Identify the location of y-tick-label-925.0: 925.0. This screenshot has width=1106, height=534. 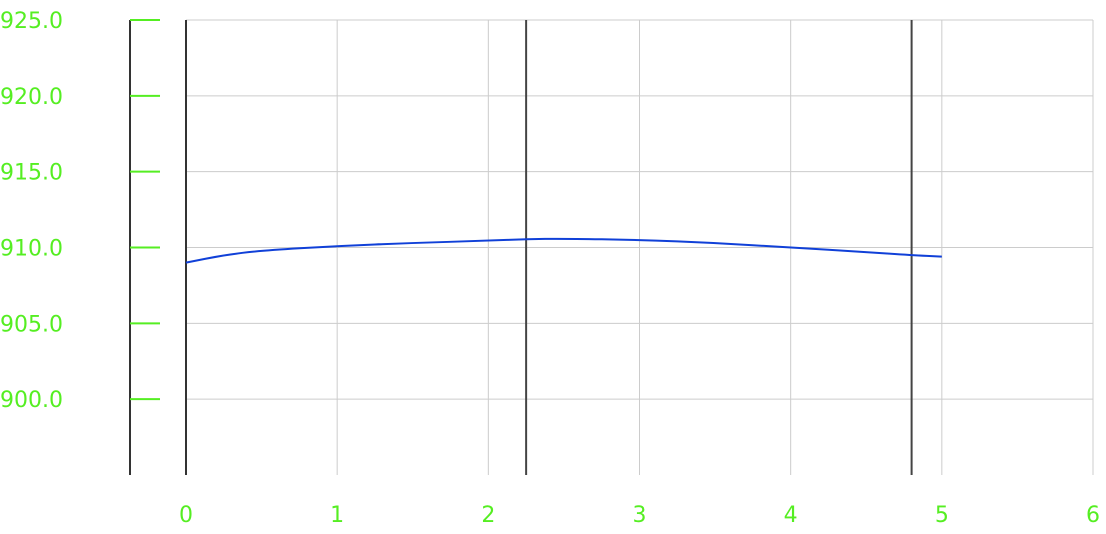
(31, 21).